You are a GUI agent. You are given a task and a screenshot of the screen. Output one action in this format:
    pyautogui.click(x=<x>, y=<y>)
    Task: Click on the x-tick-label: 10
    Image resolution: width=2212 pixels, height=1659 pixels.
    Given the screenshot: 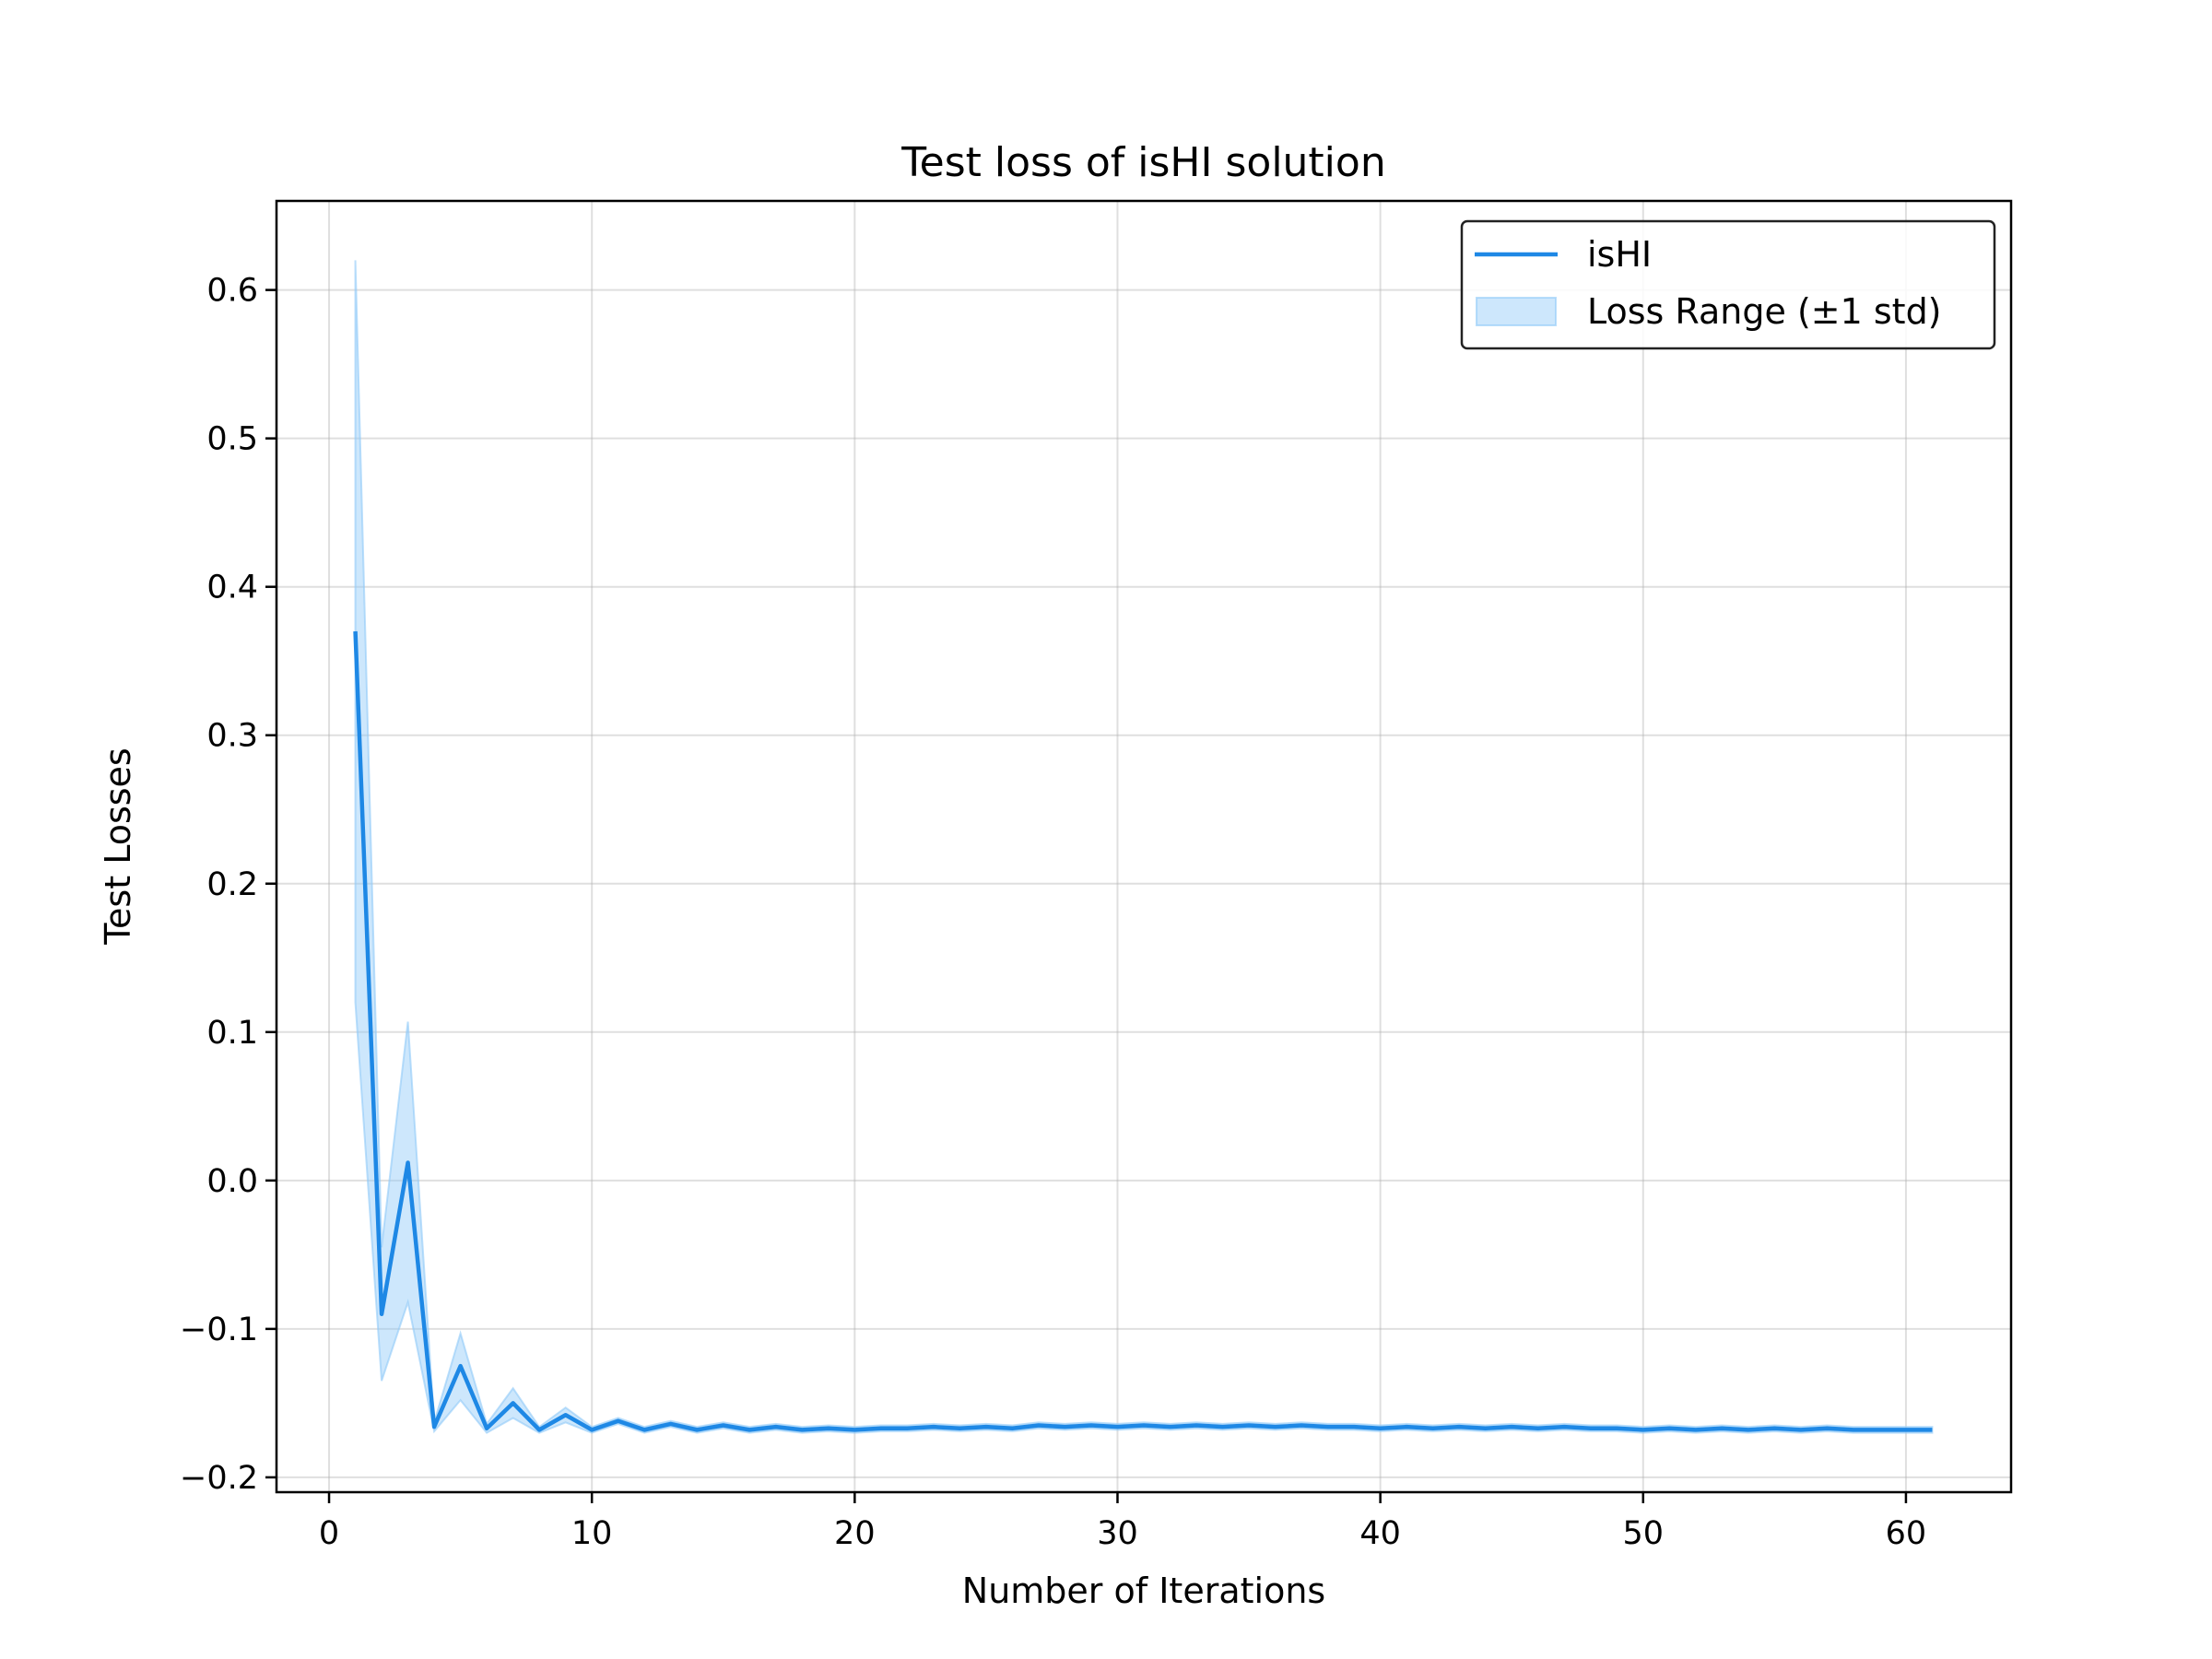 What is the action you would take?
    pyautogui.click(x=592, y=1533)
    